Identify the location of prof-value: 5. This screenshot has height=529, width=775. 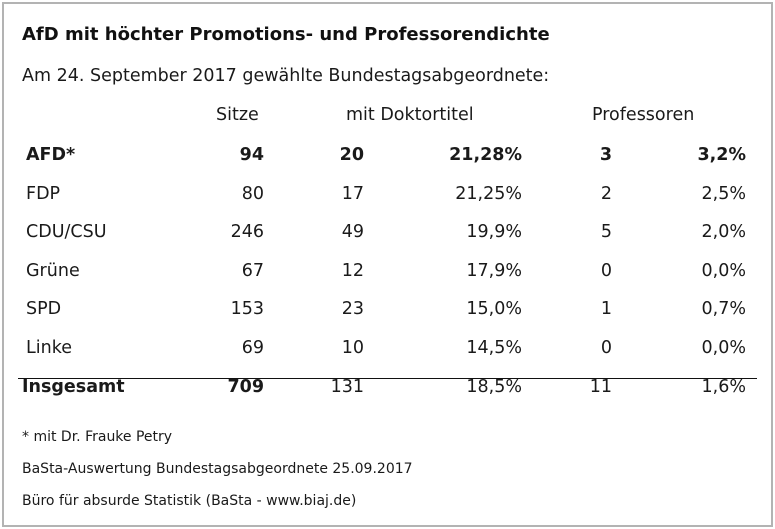
(606, 232).